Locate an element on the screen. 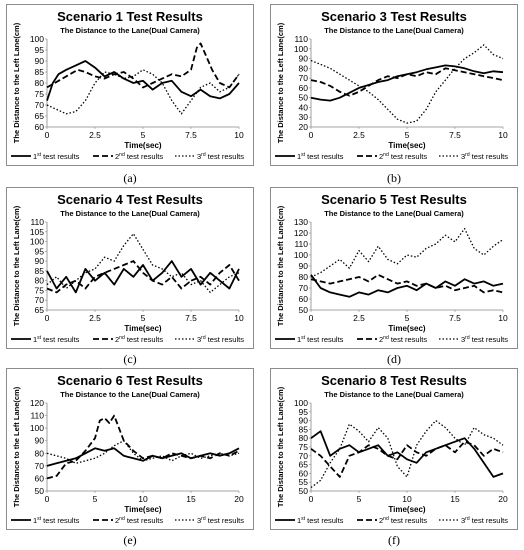  chart-title: Scenario 5 Test Results is located at coordinates (394, 199).